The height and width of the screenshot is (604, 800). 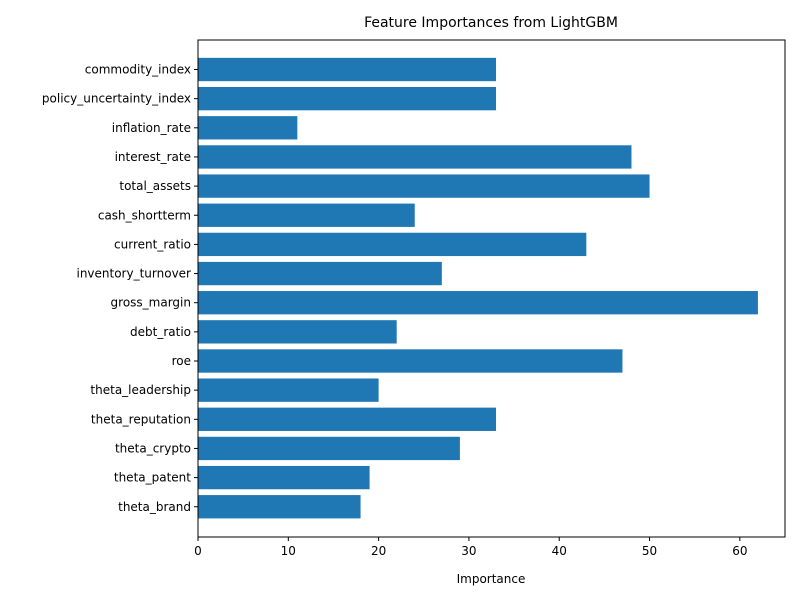 I want to click on bar-inflation_rate, so click(x=248, y=128).